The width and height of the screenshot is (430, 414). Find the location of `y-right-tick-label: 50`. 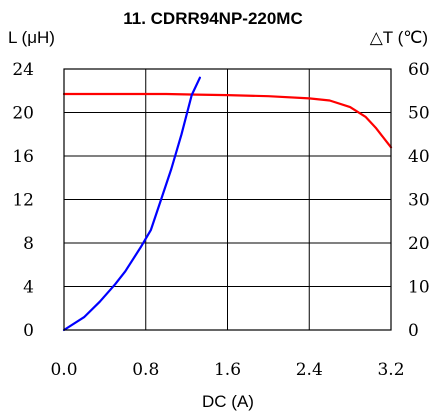

y-right-tick-label: 50 is located at coordinates (419, 114).